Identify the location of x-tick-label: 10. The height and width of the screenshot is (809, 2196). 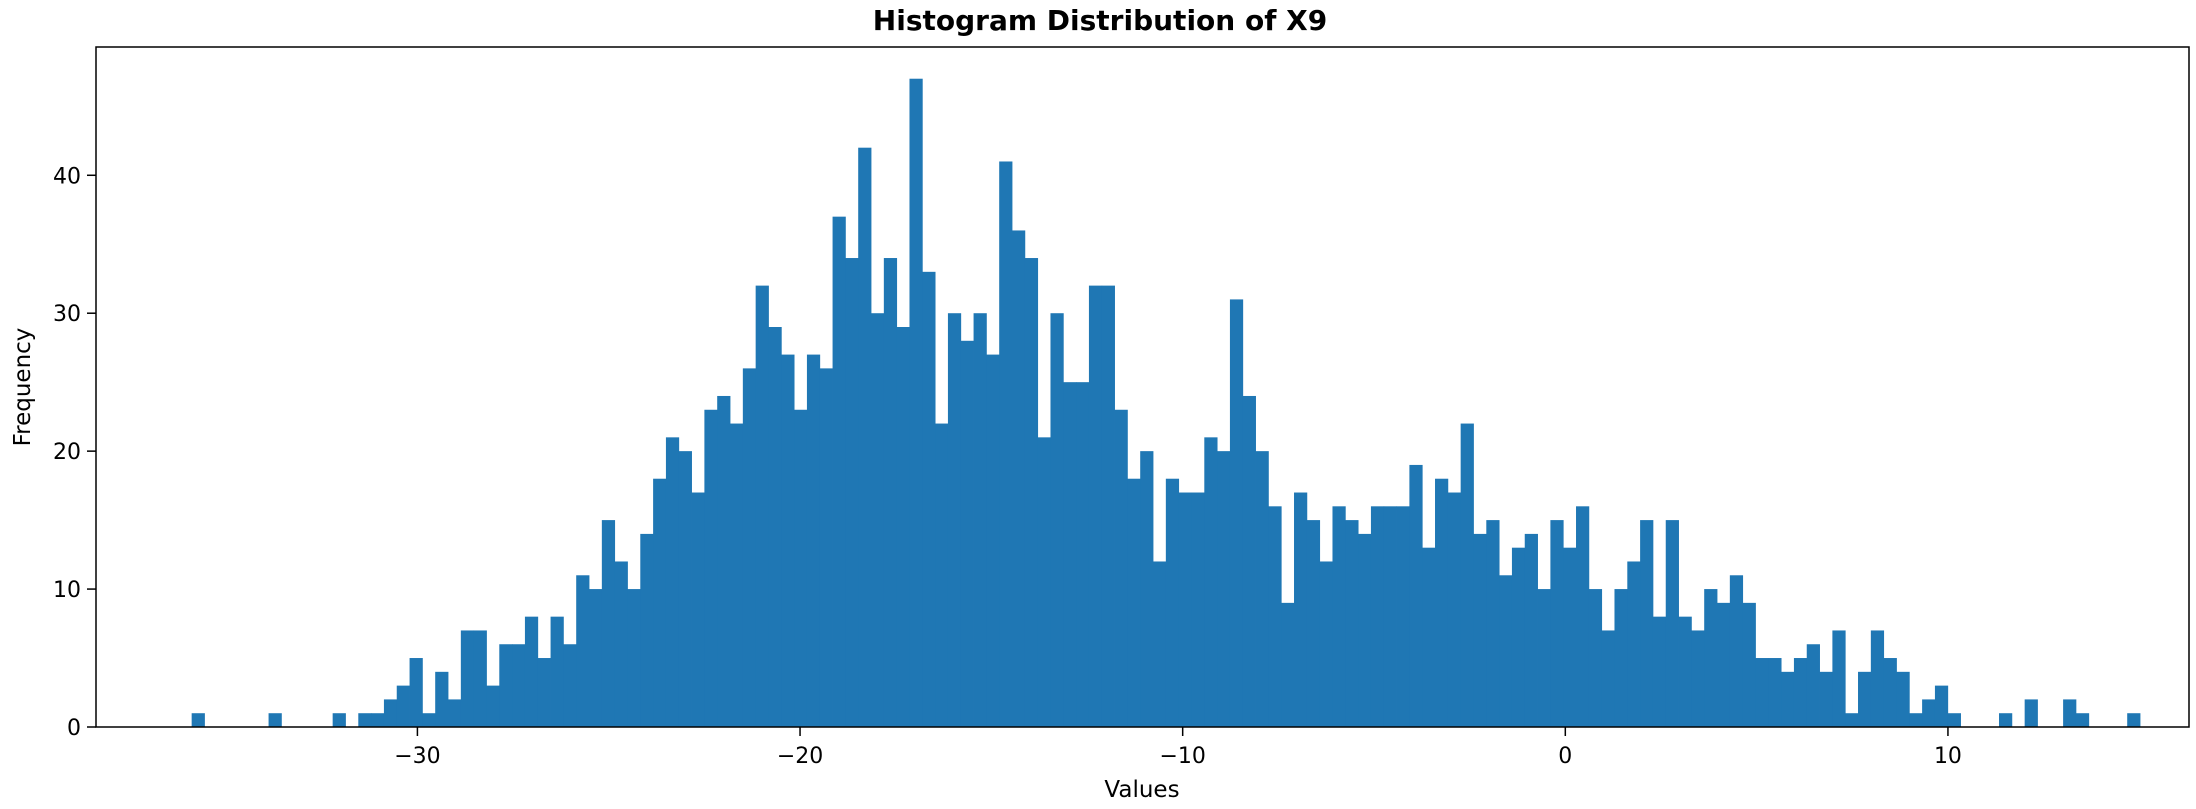
(1948, 756).